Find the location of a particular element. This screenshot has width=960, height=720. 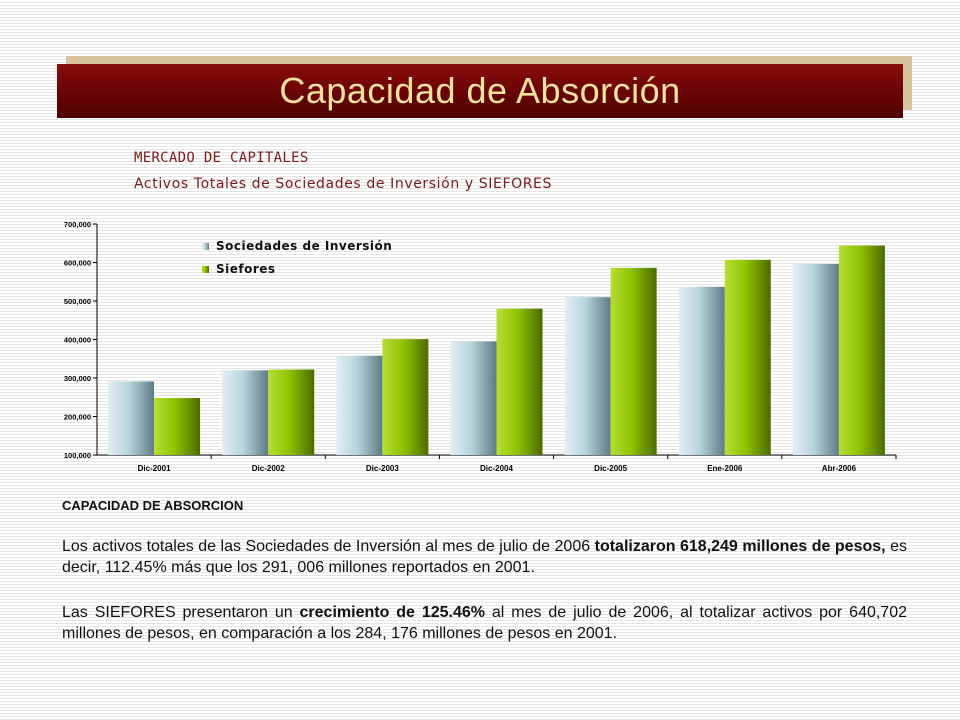

legend-label-siefores: Siefores is located at coordinates (246, 269).